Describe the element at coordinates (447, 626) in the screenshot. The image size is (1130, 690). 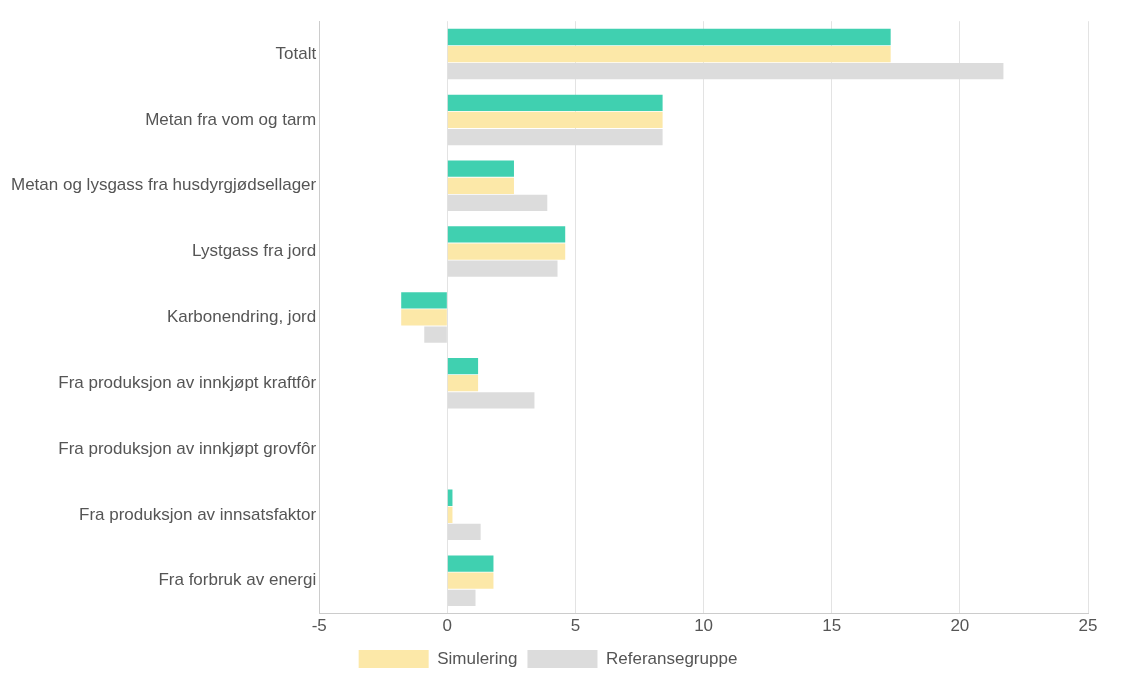
I see `x-tick-label: 0` at that location.